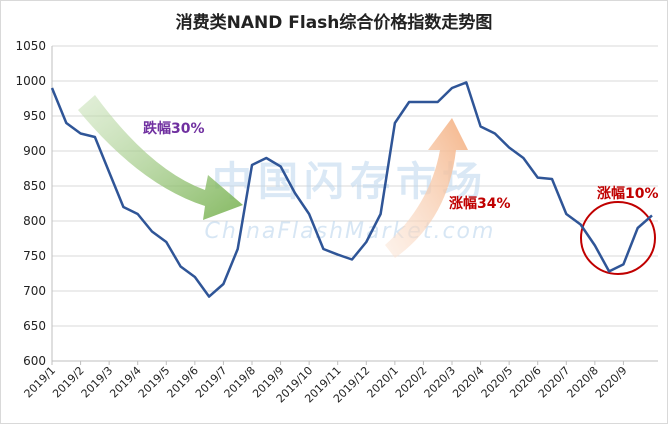 The height and width of the screenshot is (424, 668). Describe the element at coordinates (34, 116) in the screenshot. I see `y-tick-label: 950` at that location.